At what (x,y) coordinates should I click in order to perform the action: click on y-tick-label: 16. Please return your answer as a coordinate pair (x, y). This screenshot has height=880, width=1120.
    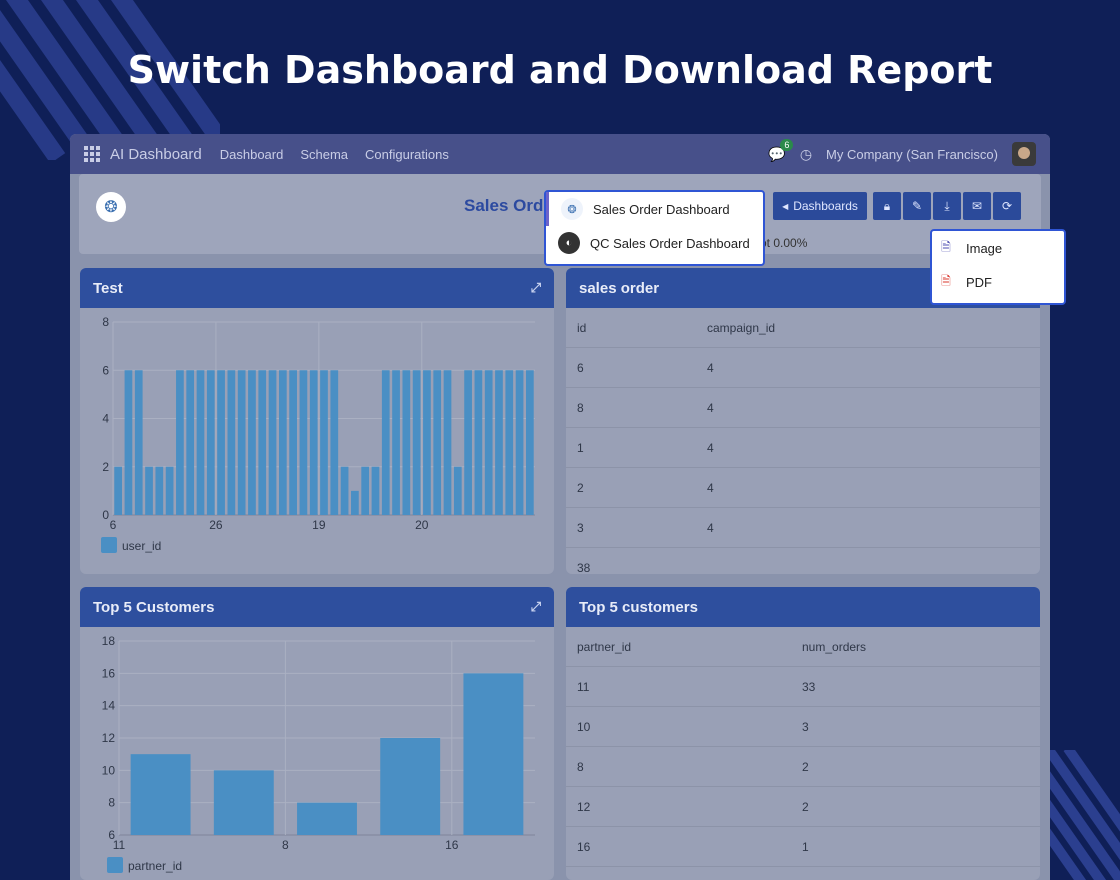
    Looking at the image, I should click on (109, 673).